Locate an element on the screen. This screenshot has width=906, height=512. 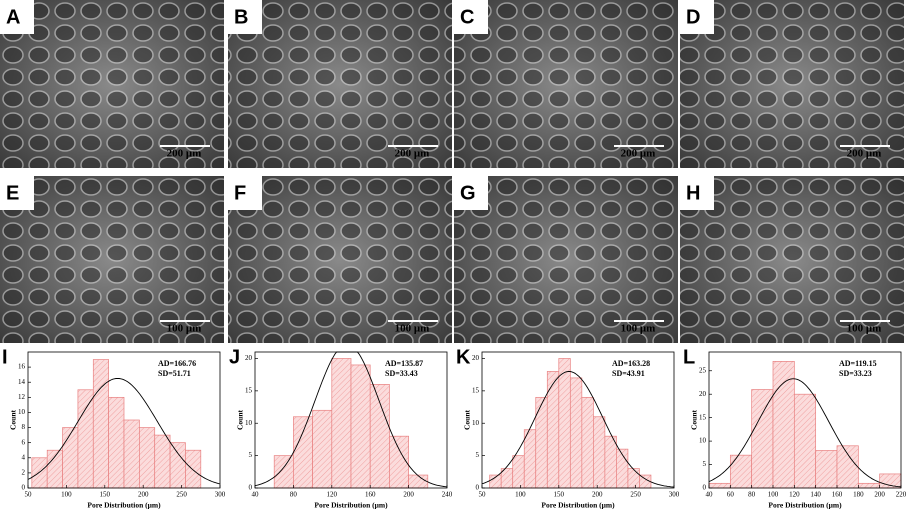
y-tick-label: 6 is located at coordinates (24, 442).